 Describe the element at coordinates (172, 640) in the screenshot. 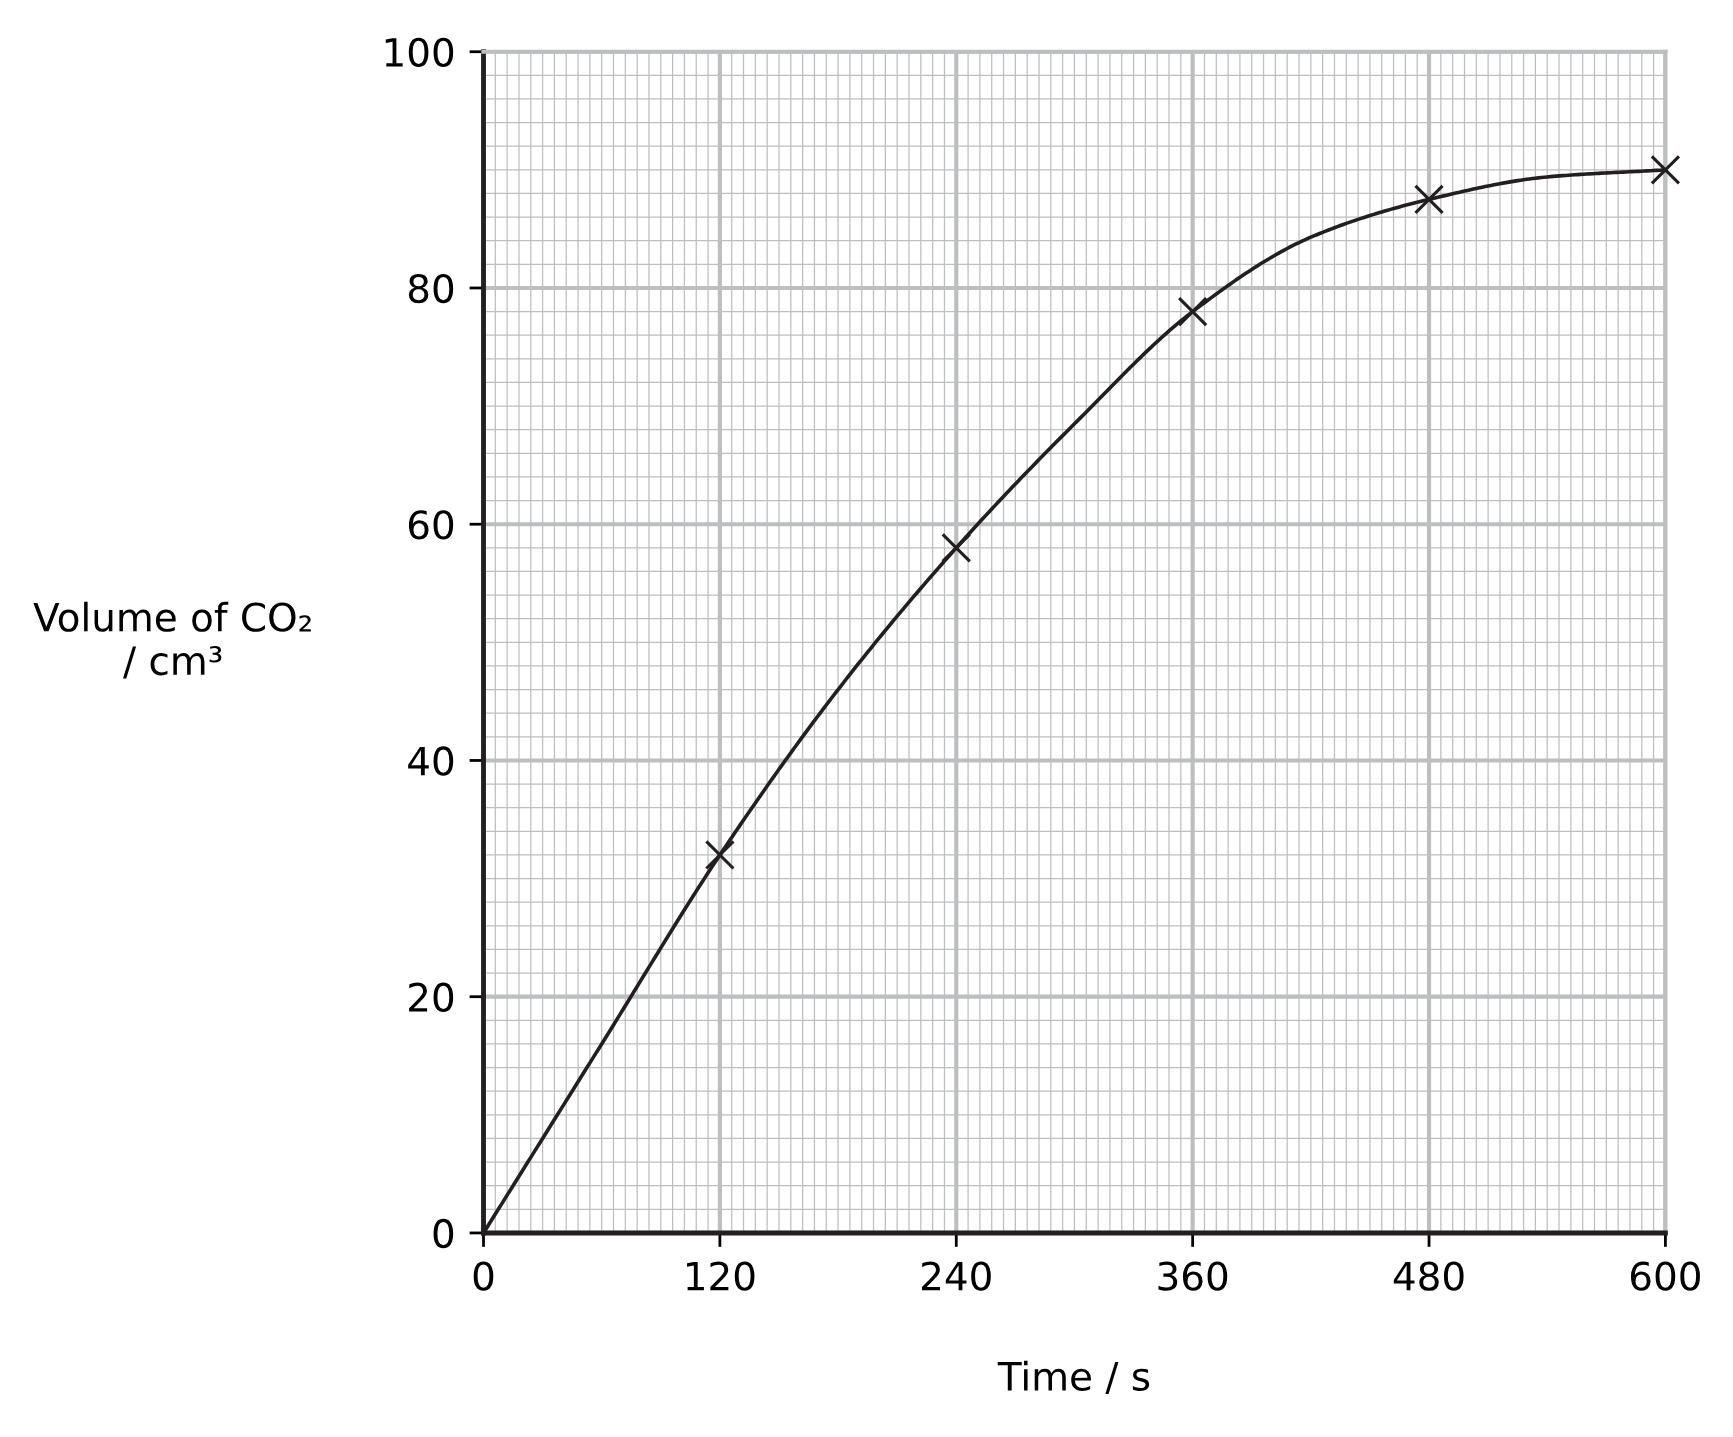

I see `y-axis-title: Volume of CO₂ / cm³` at that location.